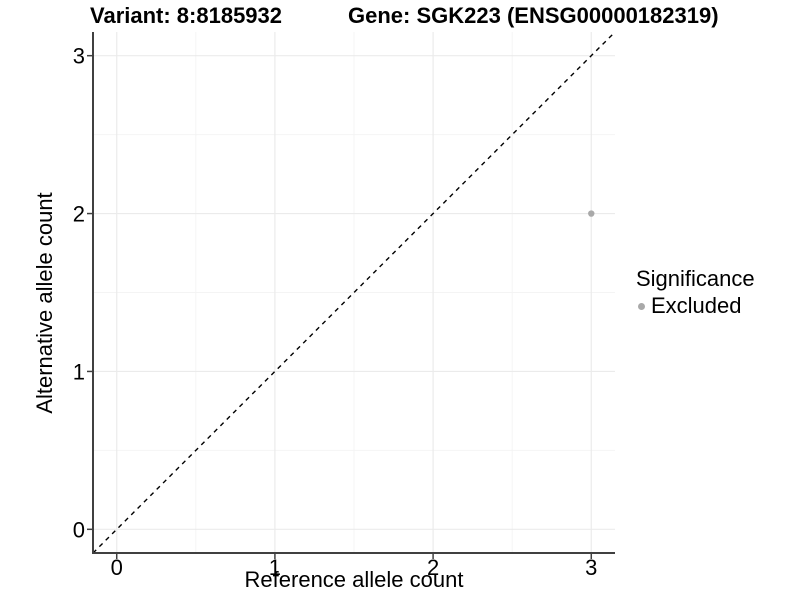 The height and width of the screenshot is (600, 800). What do you see at coordinates (79, 371) in the screenshot?
I see `y-axis-tick-label: 1` at bounding box center [79, 371].